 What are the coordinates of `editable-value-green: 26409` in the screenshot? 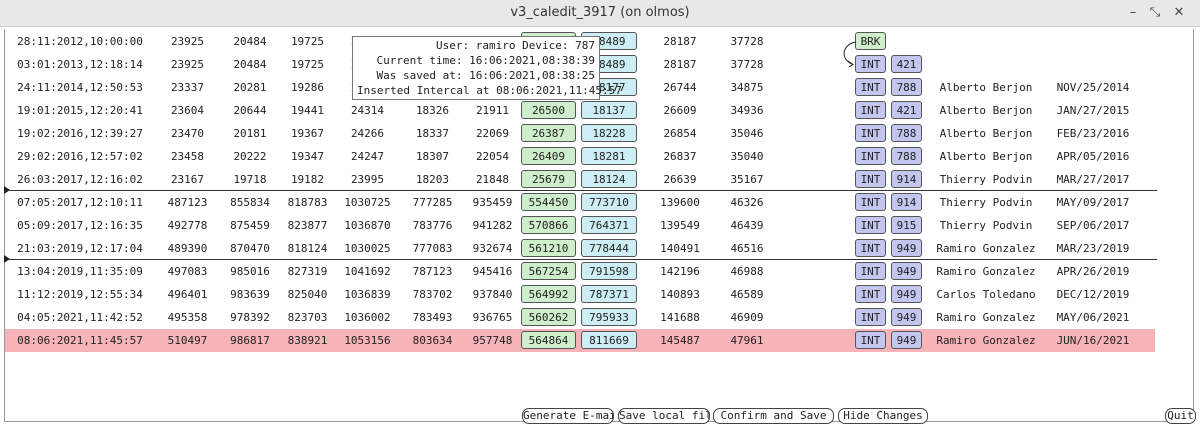 It's located at (548, 156).